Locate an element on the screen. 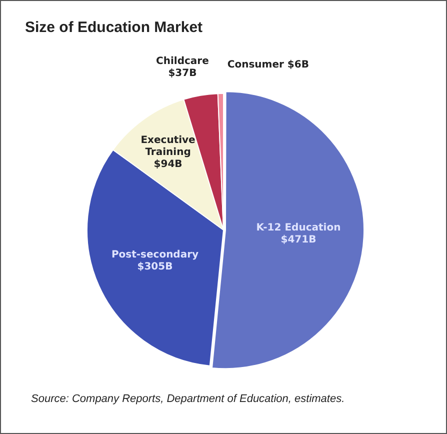 The height and width of the screenshot is (434, 447). slice-label: Executive Training is located at coordinates (168, 146).